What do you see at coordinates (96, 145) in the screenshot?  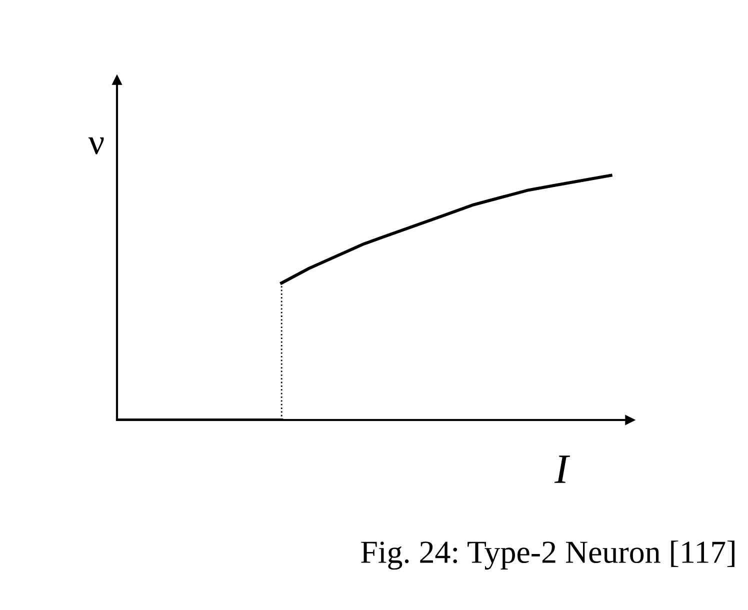 I see `y-axis-title: ν` at bounding box center [96, 145].